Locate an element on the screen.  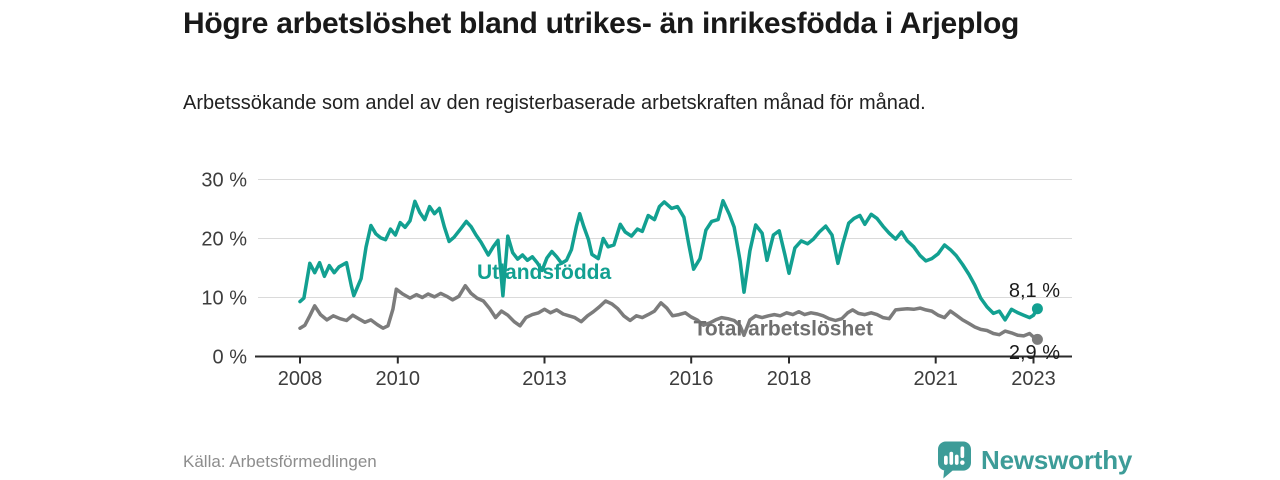
series-inline-label-total: Total arbetslöshet is located at coordinates (783, 328).